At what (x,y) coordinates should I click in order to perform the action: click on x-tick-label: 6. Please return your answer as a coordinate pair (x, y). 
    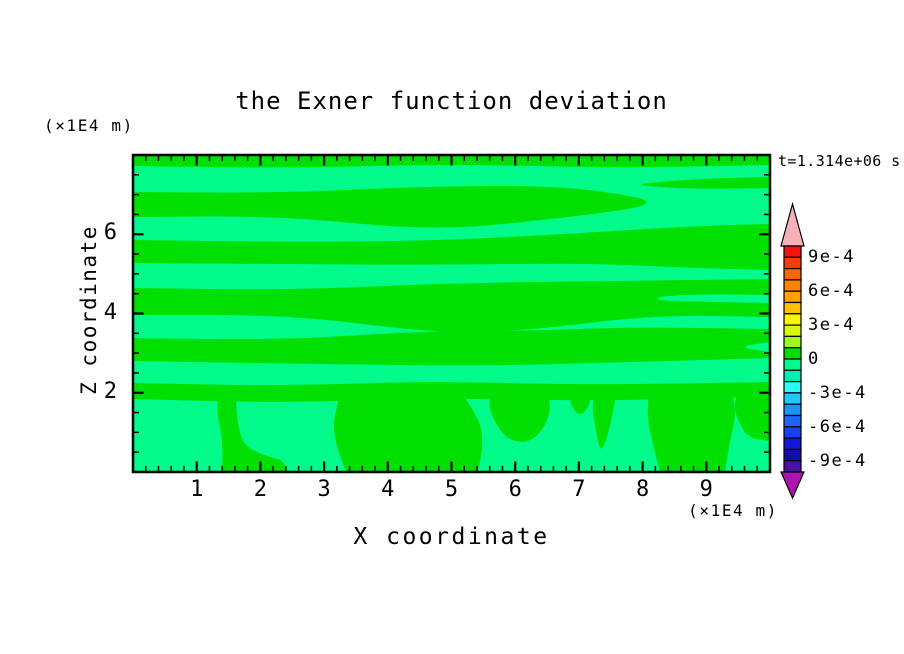
    Looking at the image, I should click on (515, 489).